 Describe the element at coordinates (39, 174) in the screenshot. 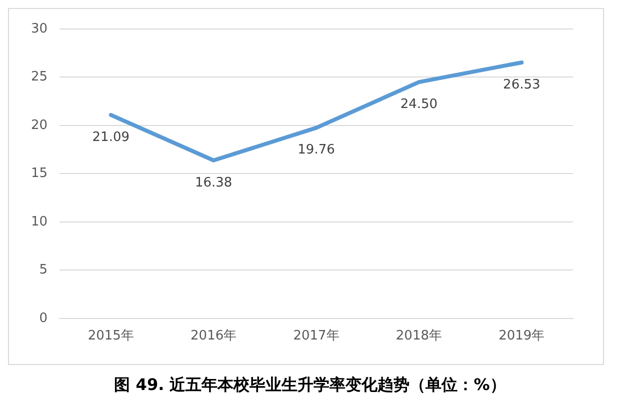

I see `y-tick-label: 15` at that location.